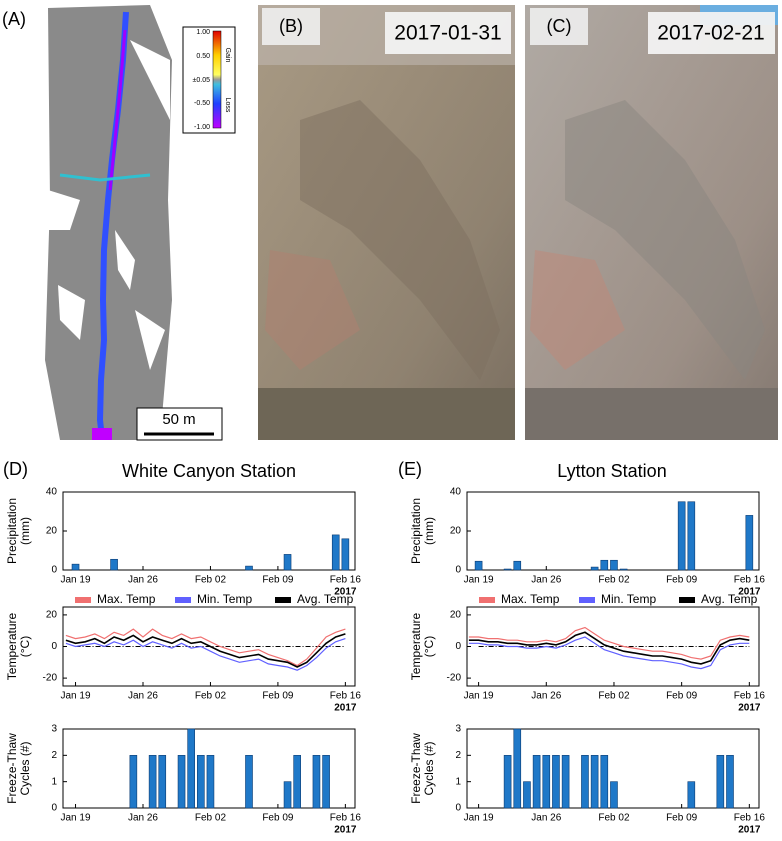  I want to click on plot-frame, so click(209, 531).